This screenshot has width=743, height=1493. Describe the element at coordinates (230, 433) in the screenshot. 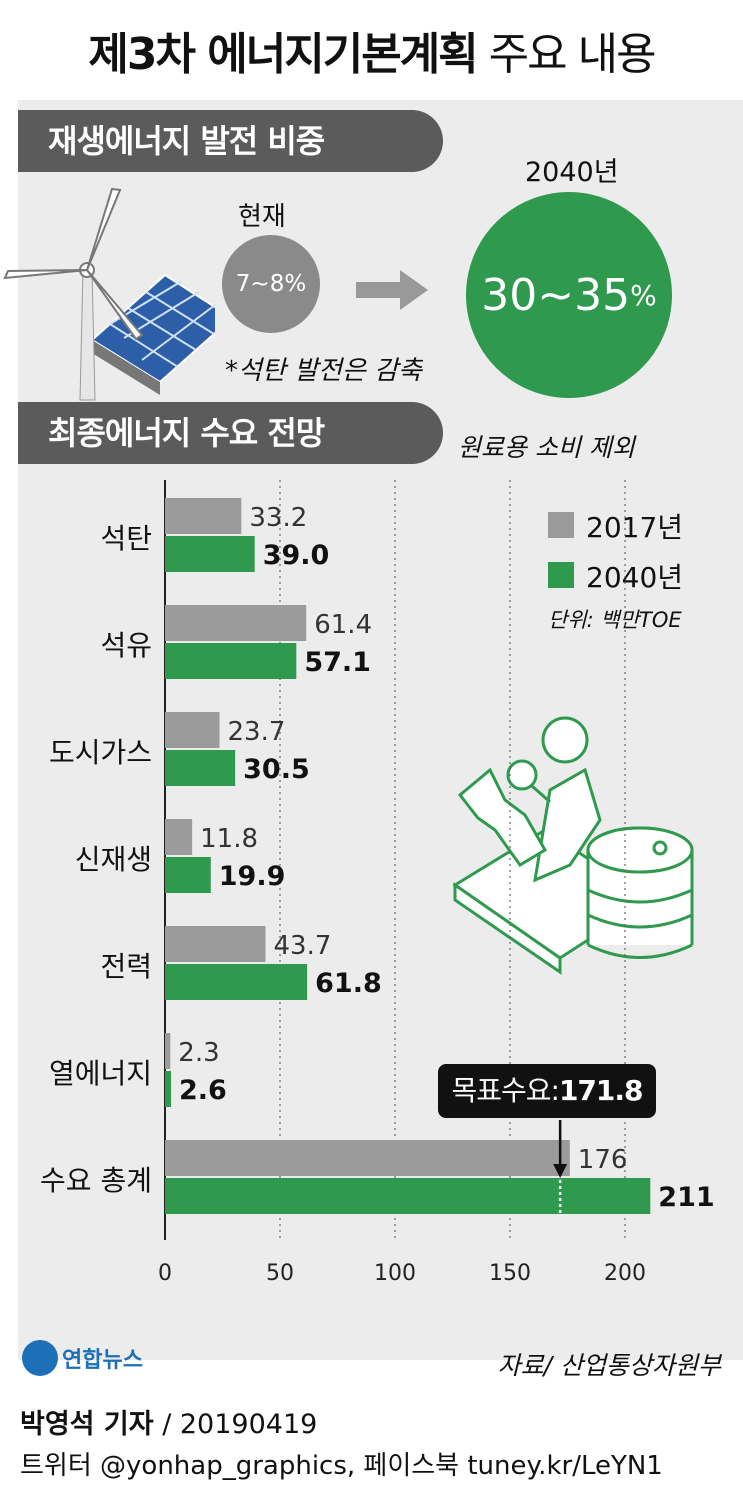

I see `section-demand-header: 최종에너지 수요 전망` at that location.